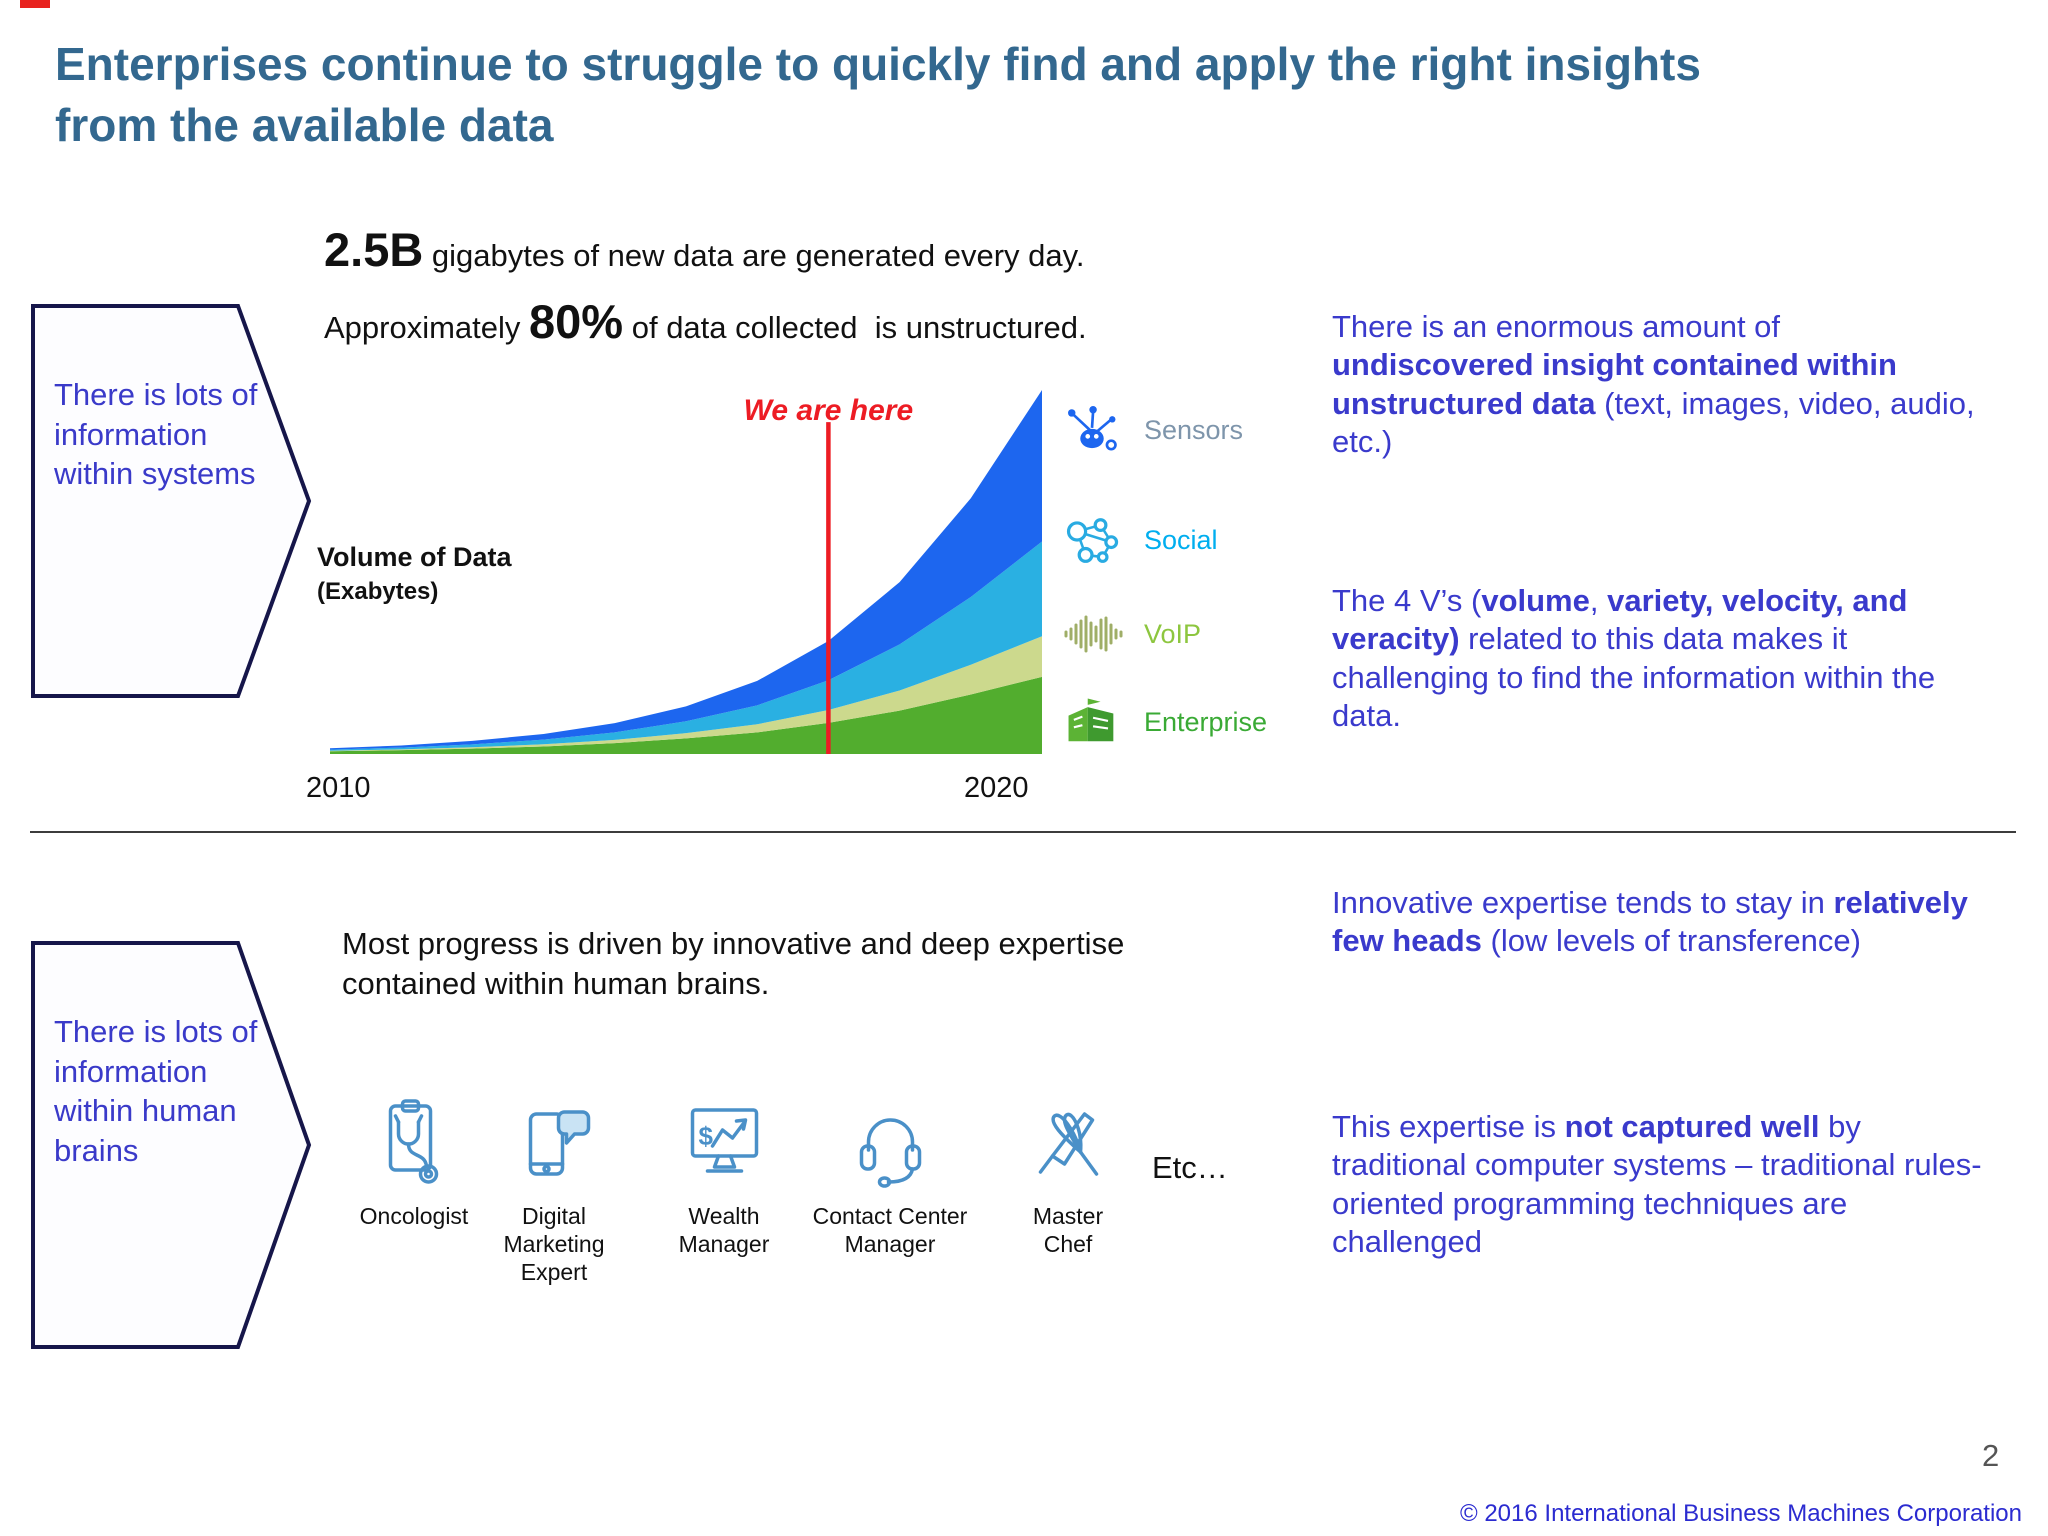 This screenshot has width=2048, height=1536. What do you see at coordinates (1139, 540) in the screenshot?
I see `legend-item-social: Social` at bounding box center [1139, 540].